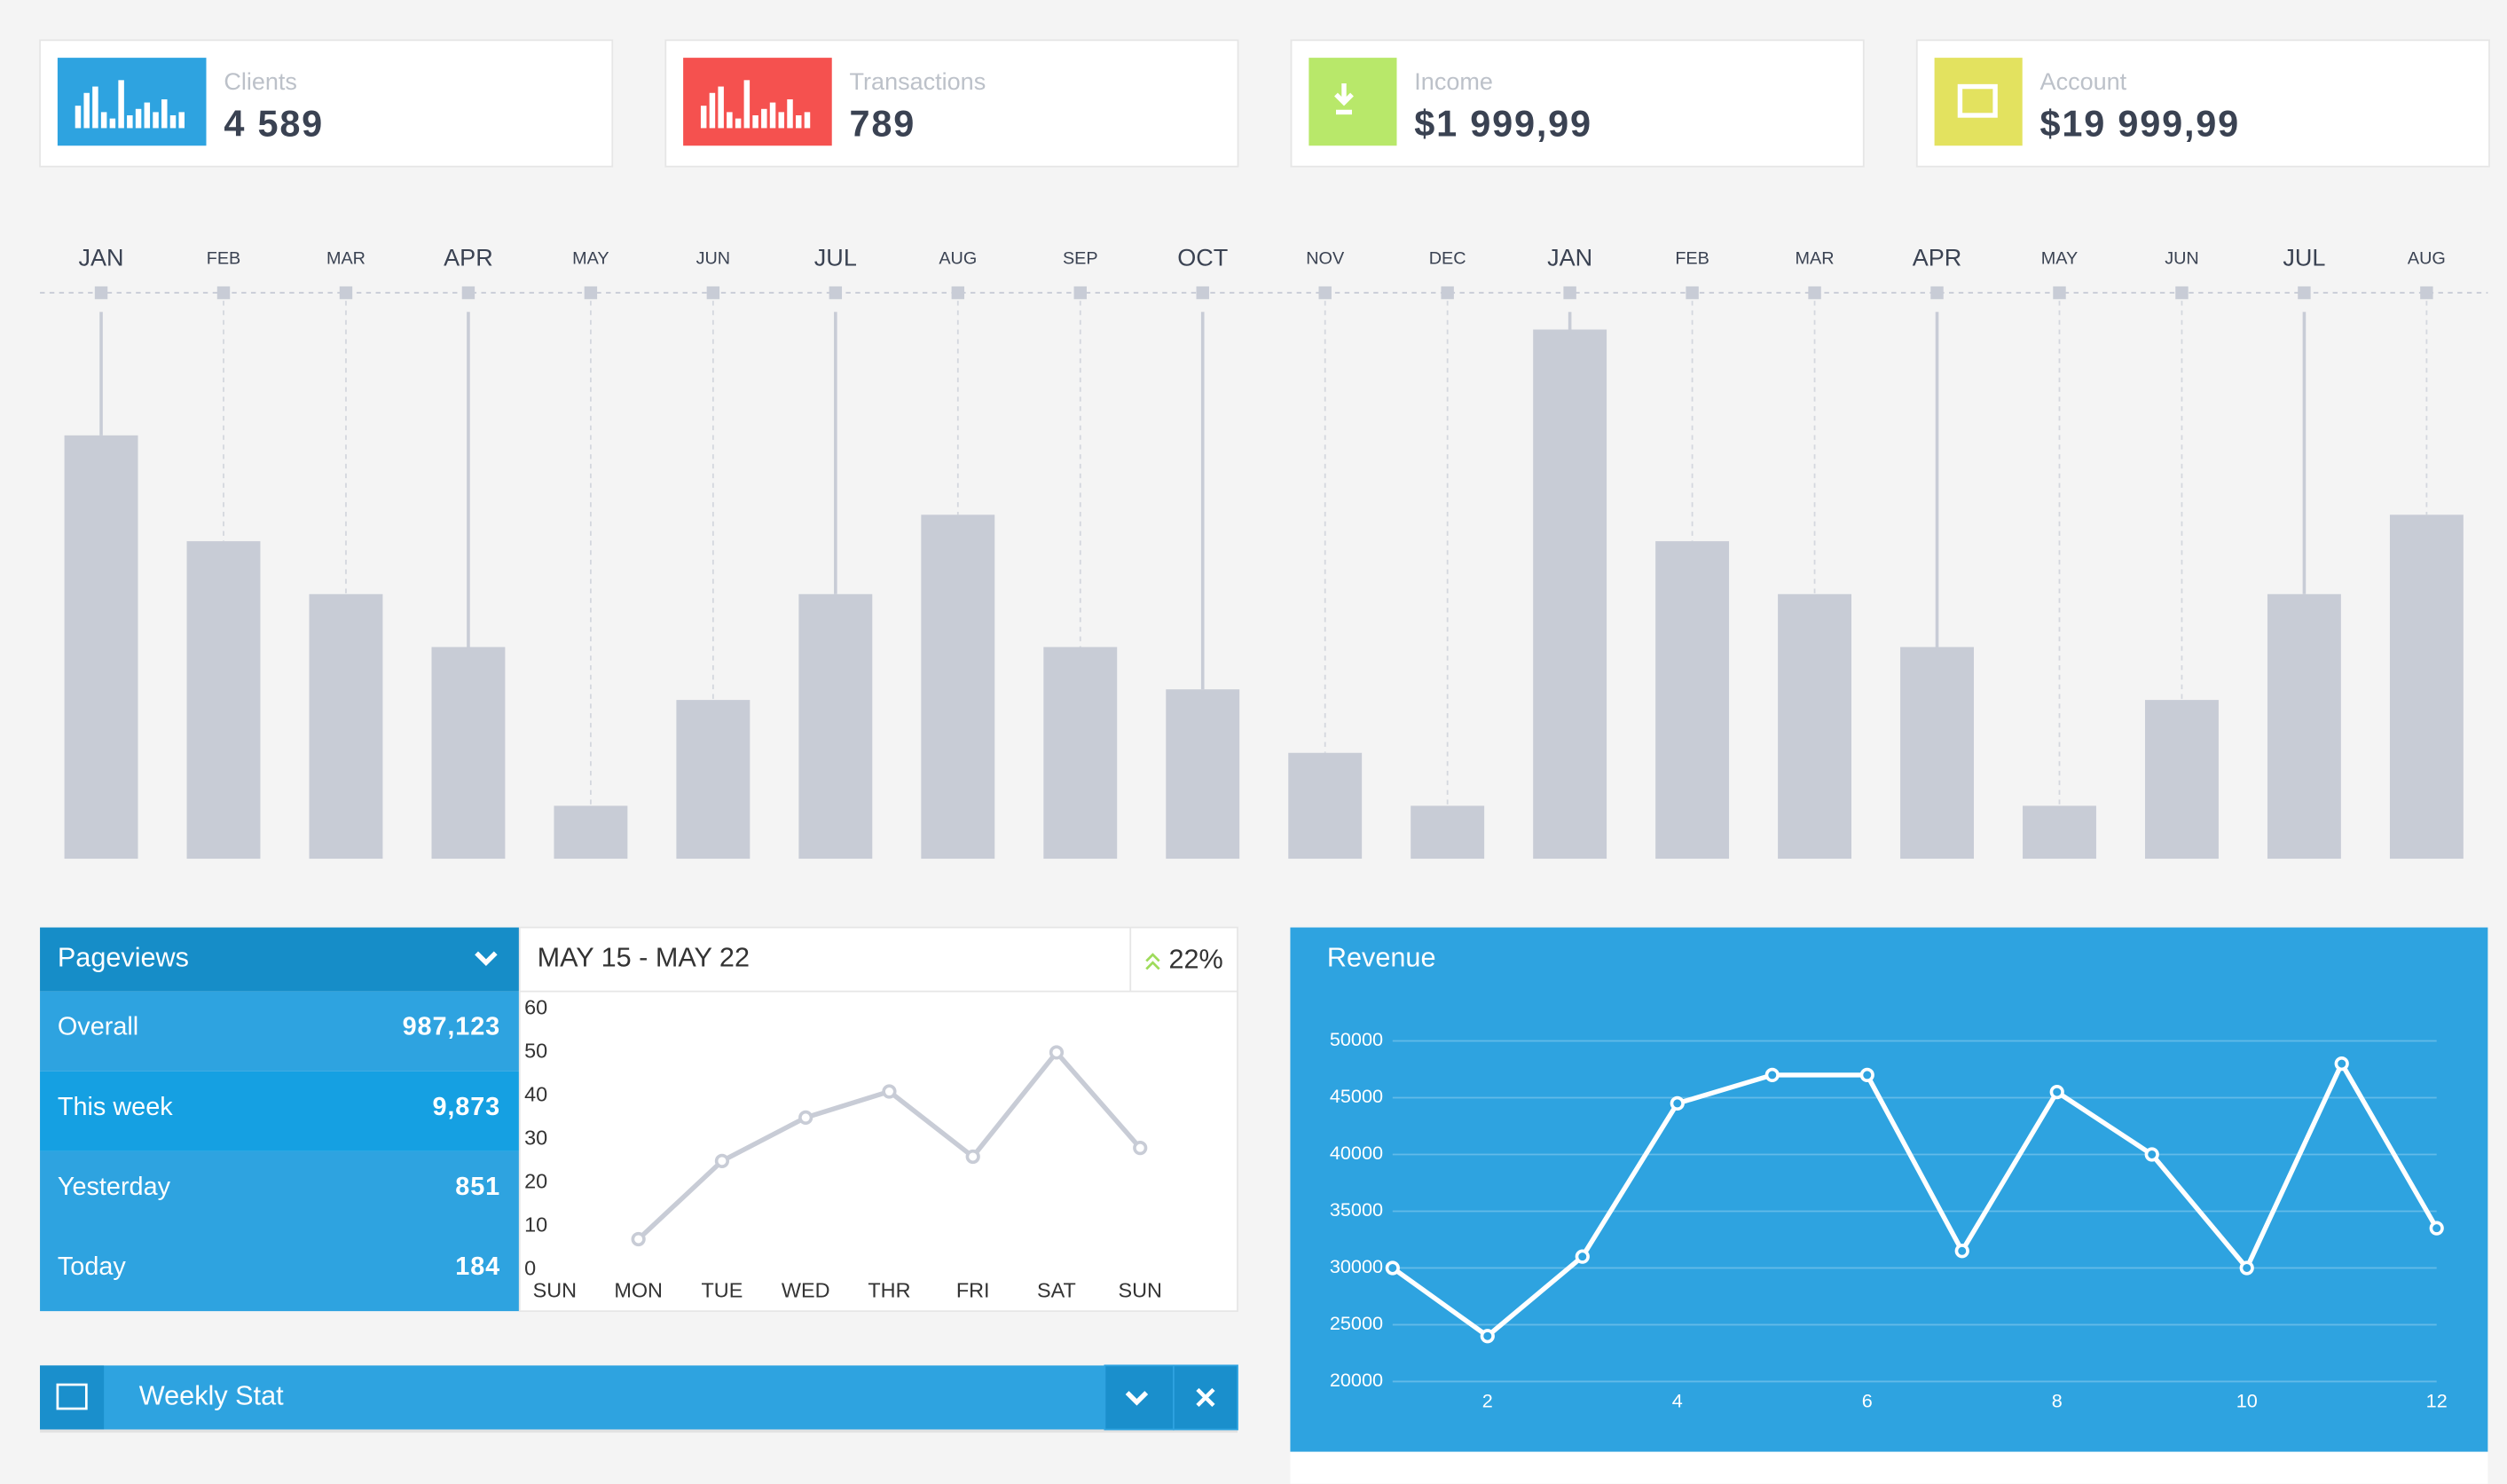 The image size is (2507, 1484). Describe the element at coordinates (1325, 258) in the screenshot. I see `month-label: NOV` at that location.